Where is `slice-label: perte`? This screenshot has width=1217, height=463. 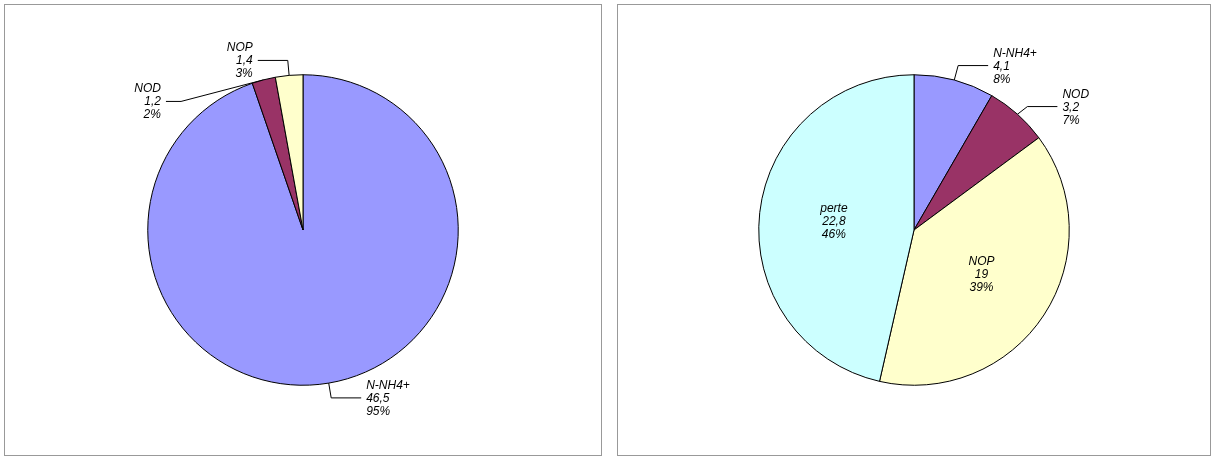 slice-label: perte is located at coordinates (833, 207).